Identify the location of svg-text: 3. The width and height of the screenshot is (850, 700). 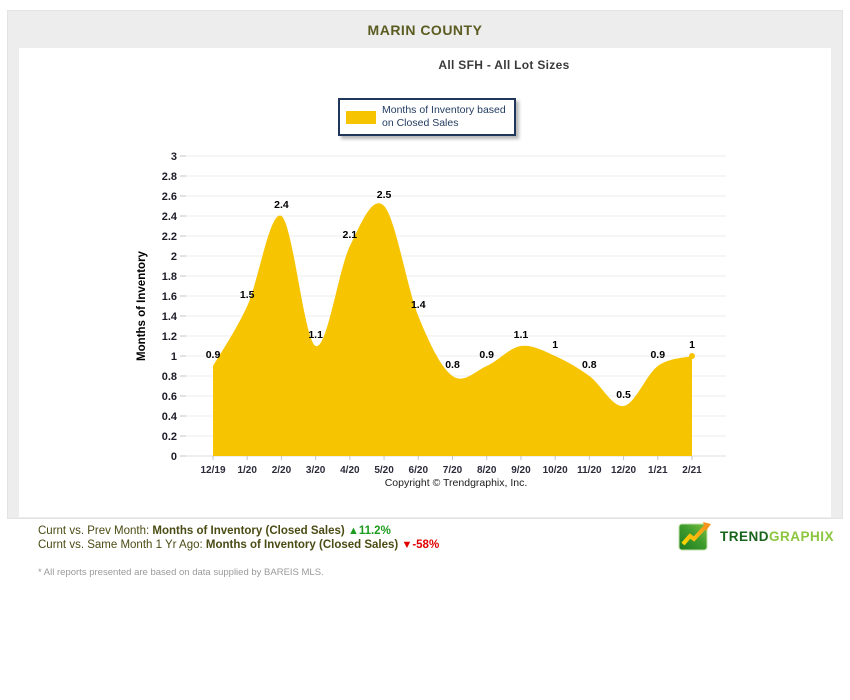
(174, 157).